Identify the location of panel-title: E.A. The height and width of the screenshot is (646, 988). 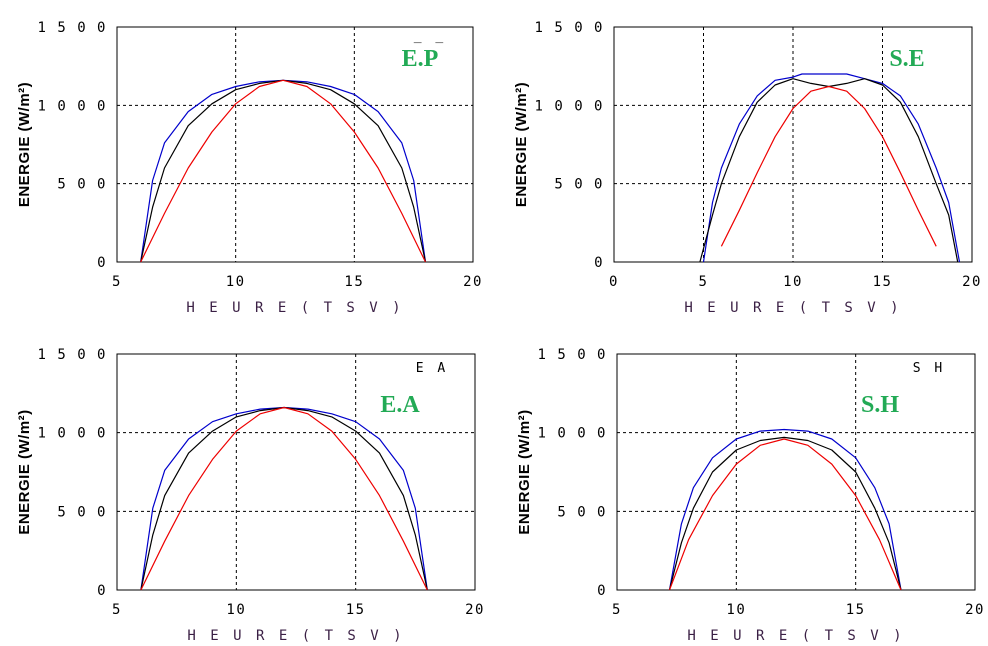
(400, 405).